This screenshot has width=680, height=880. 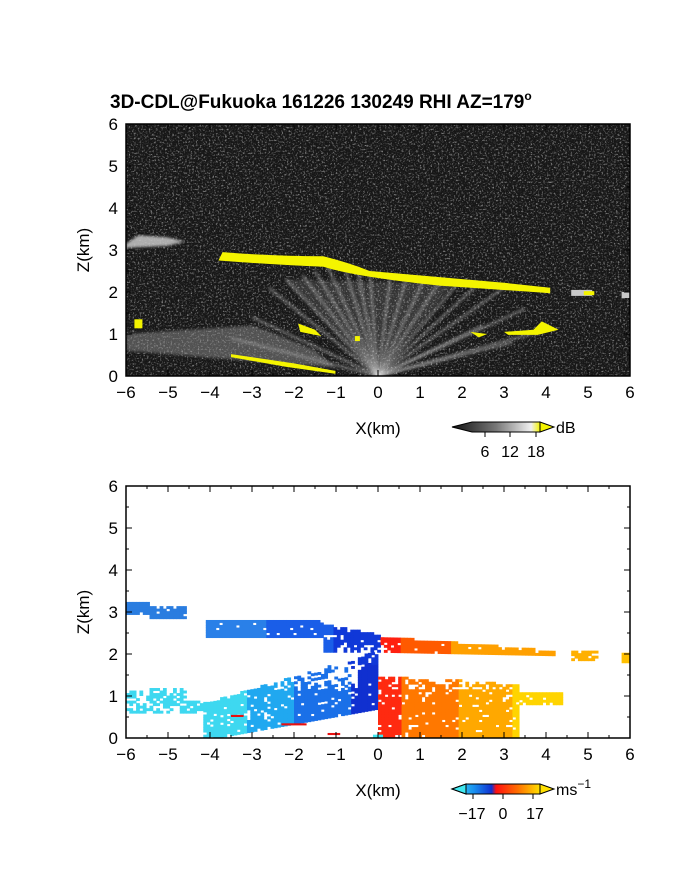 What do you see at coordinates (251, 392) in the screenshot?
I see `x-tick-label: −3` at bounding box center [251, 392].